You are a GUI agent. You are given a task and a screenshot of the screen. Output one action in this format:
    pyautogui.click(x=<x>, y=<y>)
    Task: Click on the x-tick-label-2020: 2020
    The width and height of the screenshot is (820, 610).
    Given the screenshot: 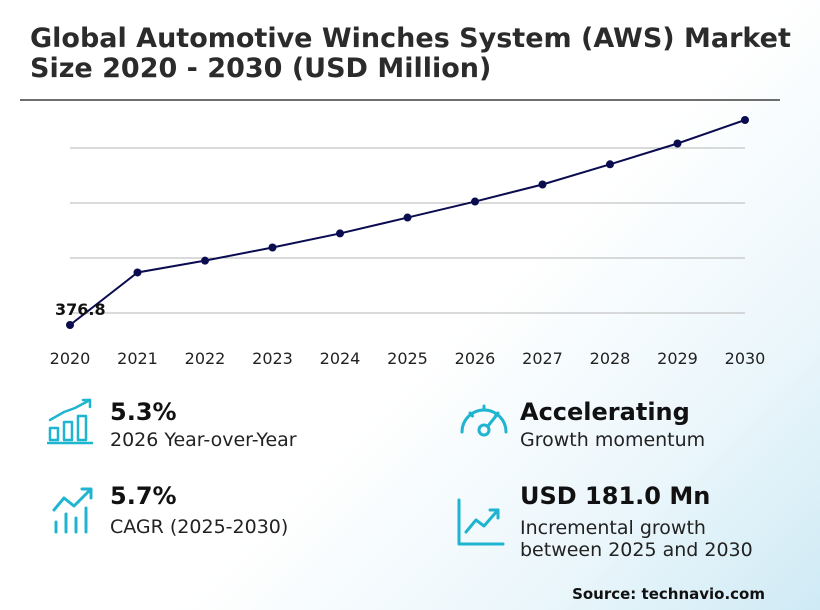 What is the action you would take?
    pyautogui.click(x=70, y=358)
    